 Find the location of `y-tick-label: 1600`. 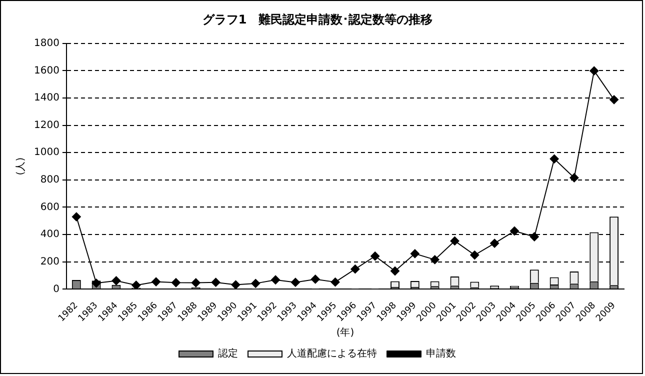

y-tick-label: 1600 is located at coordinates (47, 70).